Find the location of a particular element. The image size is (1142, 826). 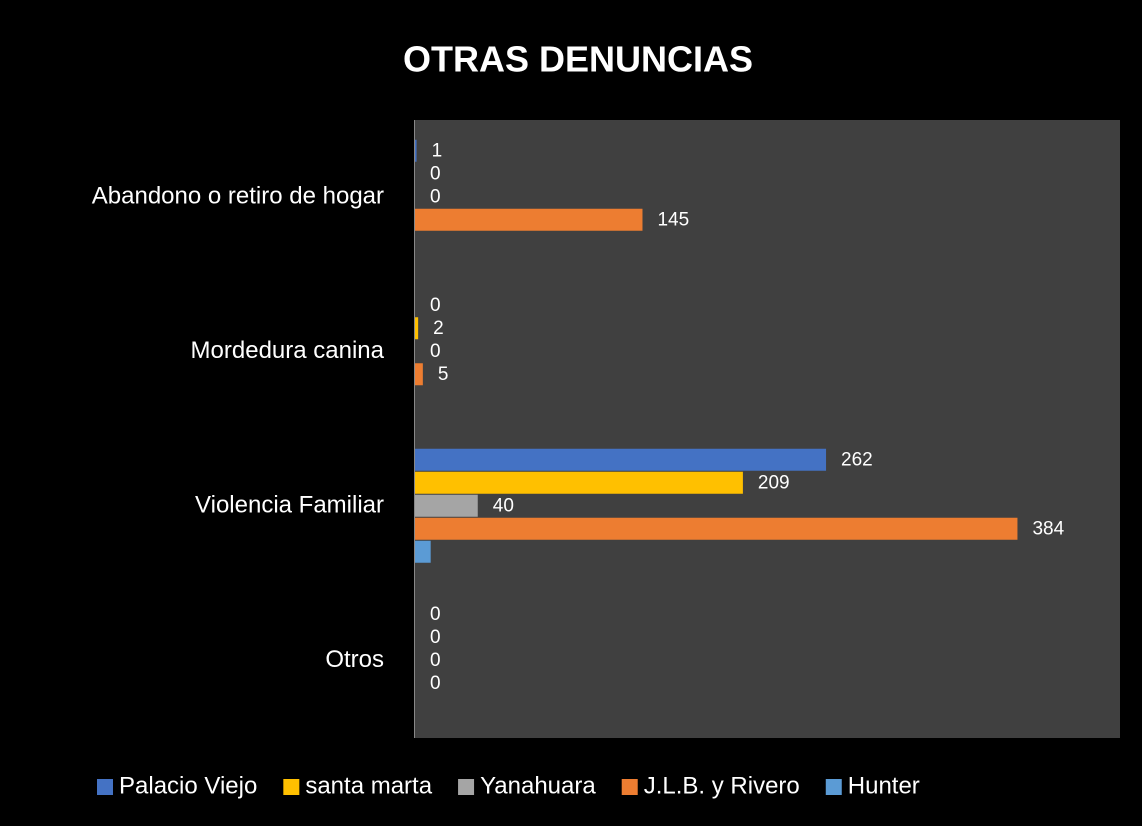

legend-label: Hunter is located at coordinates (884, 785).